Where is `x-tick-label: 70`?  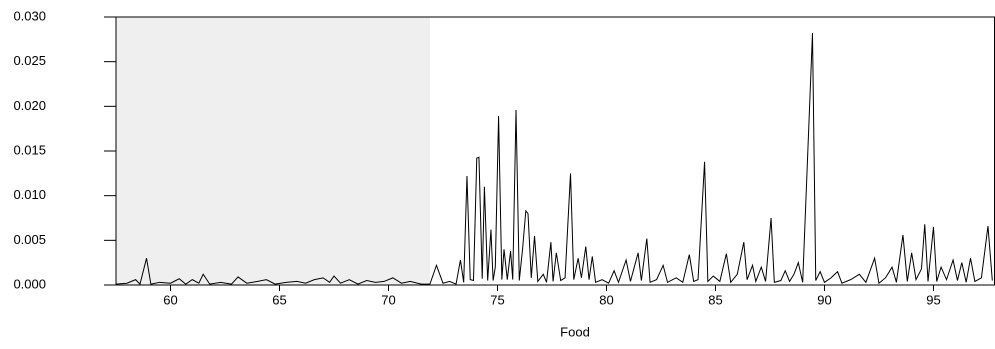
x-tick-label: 70 is located at coordinates (388, 299).